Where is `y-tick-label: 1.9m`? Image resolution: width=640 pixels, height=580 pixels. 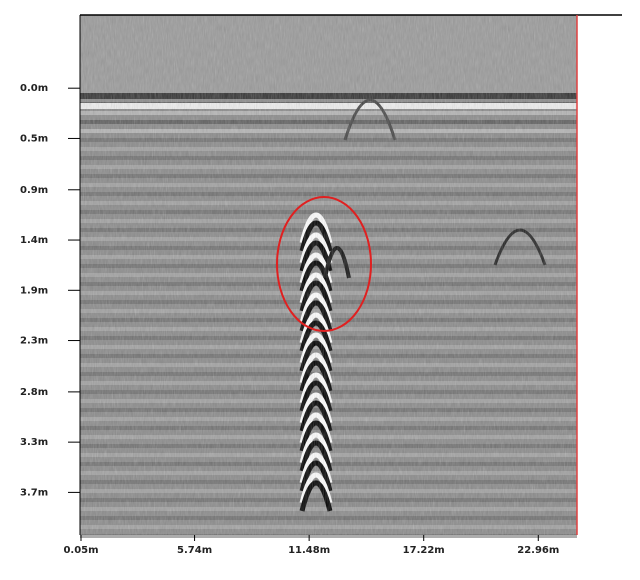 y-tick-label: 1.9m is located at coordinates (34, 290).